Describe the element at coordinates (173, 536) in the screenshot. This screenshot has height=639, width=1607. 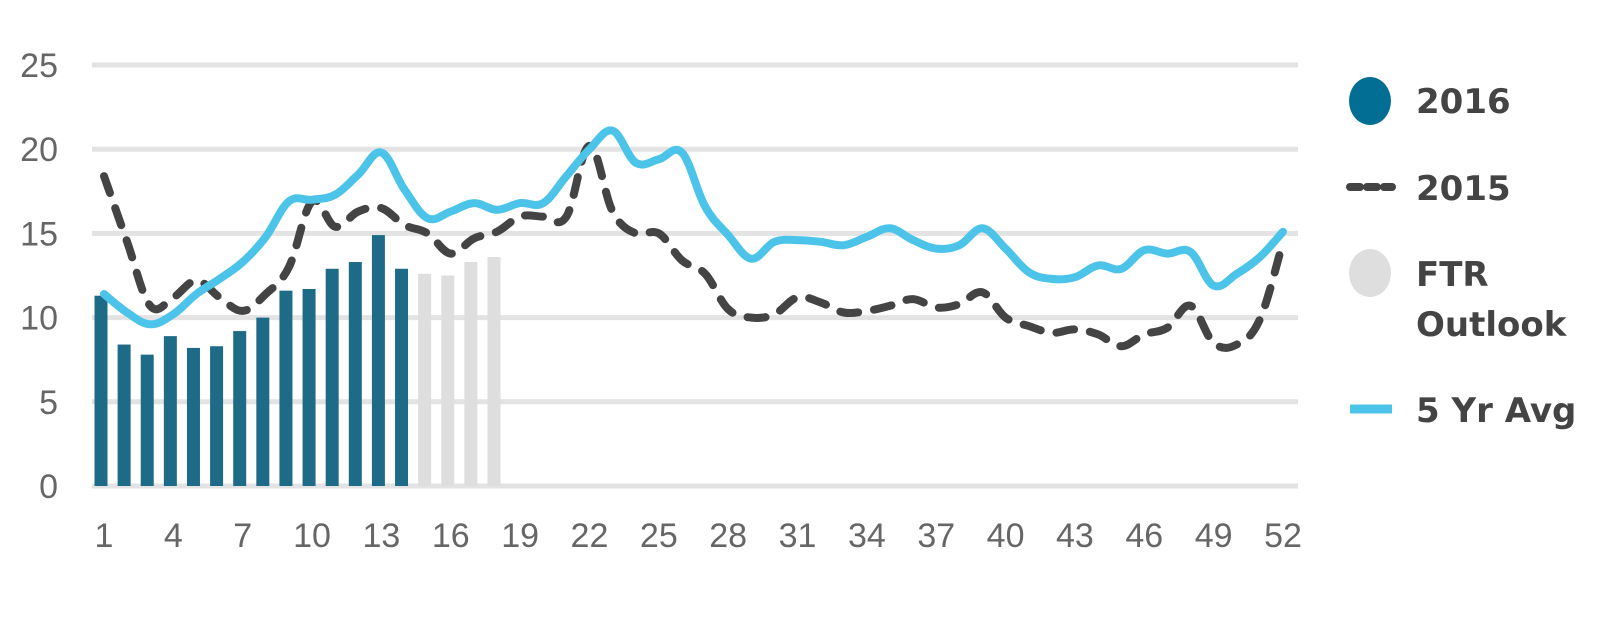
I see `x-tick-label: 4` at that location.